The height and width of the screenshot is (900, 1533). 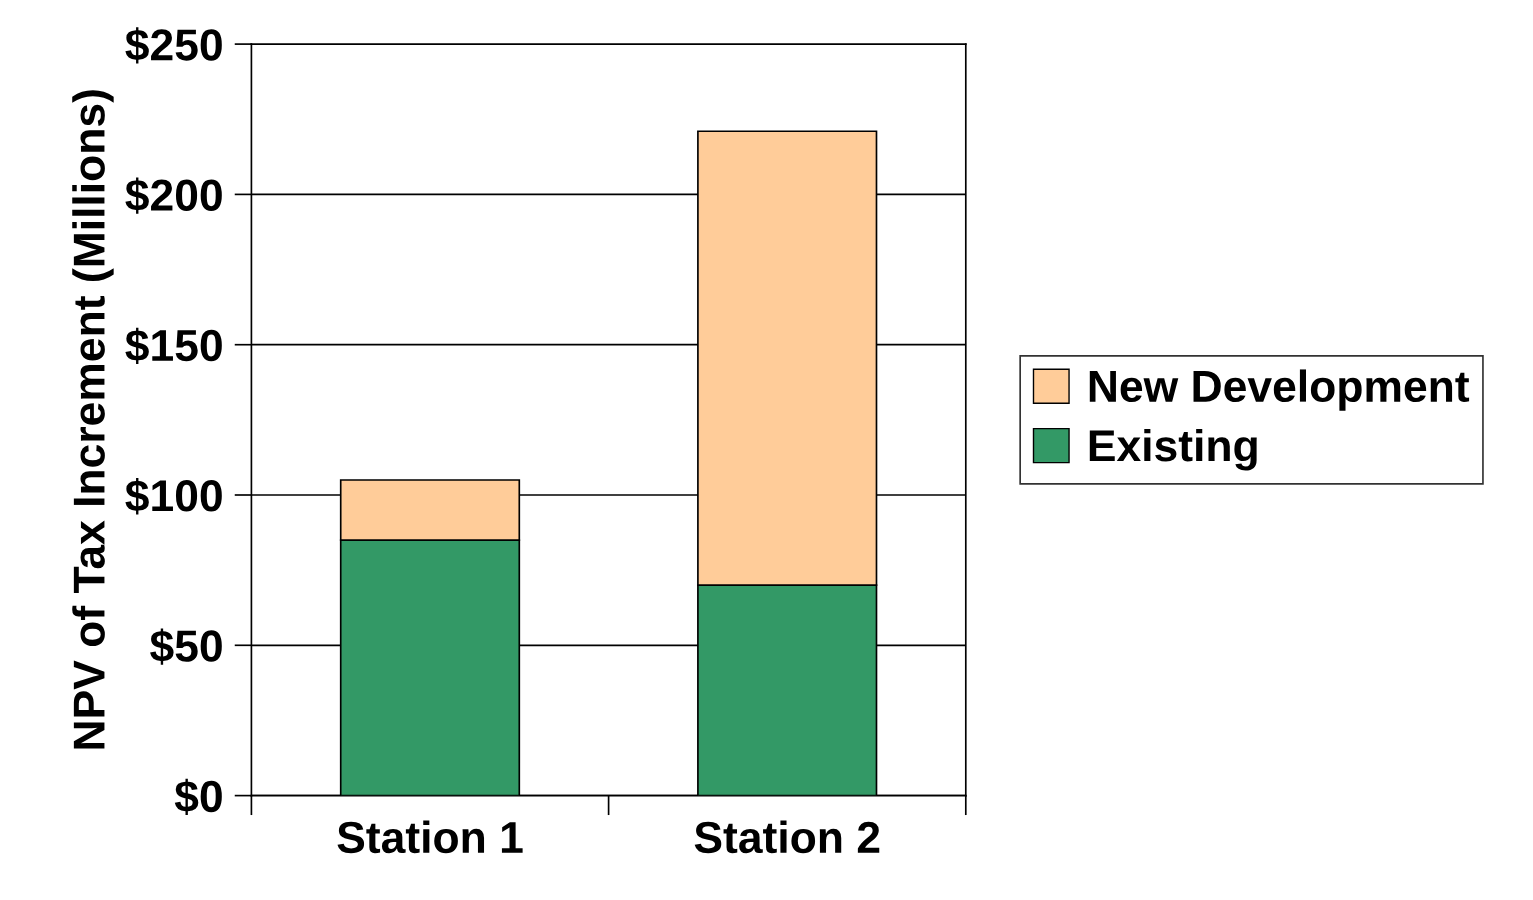 What do you see at coordinates (173, 195) in the screenshot?
I see `y-tick-label: $200` at bounding box center [173, 195].